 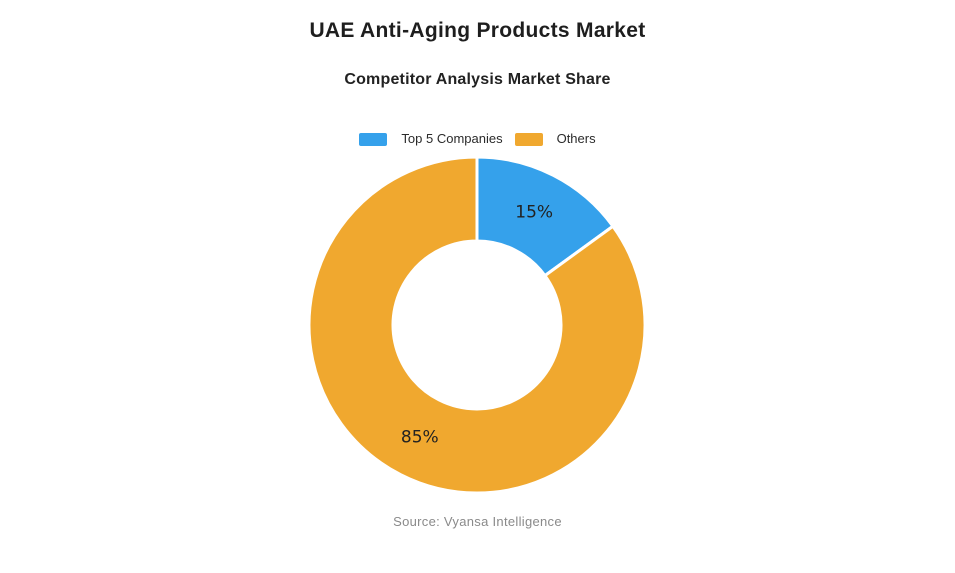 What do you see at coordinates (477, 521) in the screenshot?
I see `source-attribution: Source: Vyansa Intelligence` at bounding box center [477, 521].